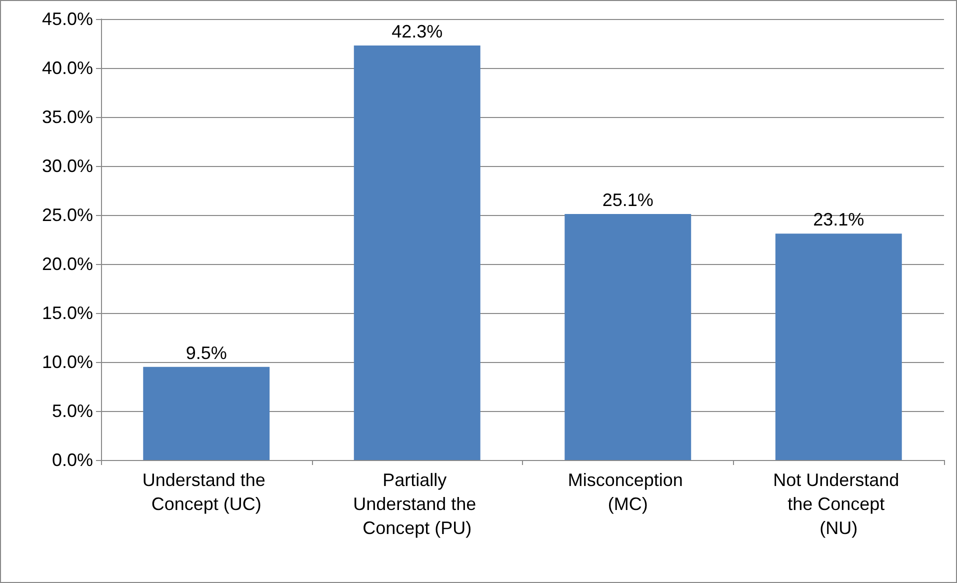 The image size is (957, 583). What do you see at coordinates (206, 492) in the screenshot?
I see `x-tick-label: Understand the Concept (UC)` at bounding box center [206, 492].